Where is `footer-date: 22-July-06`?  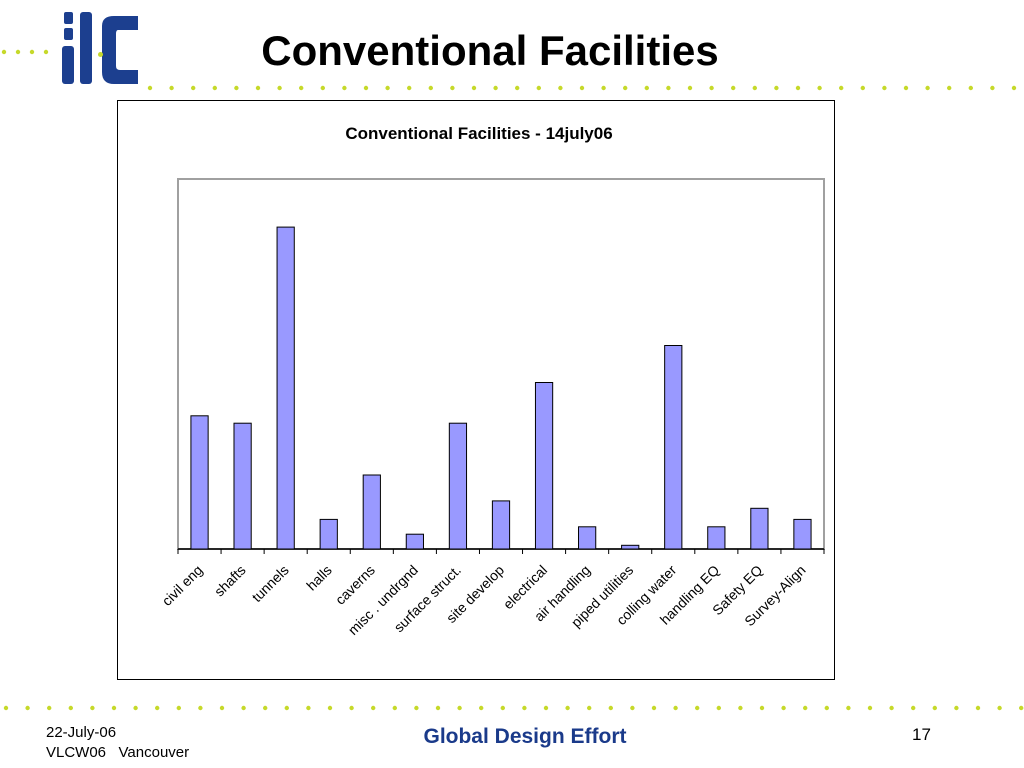 footer-date: 22-July-06 is located at coordinates (81, 732).